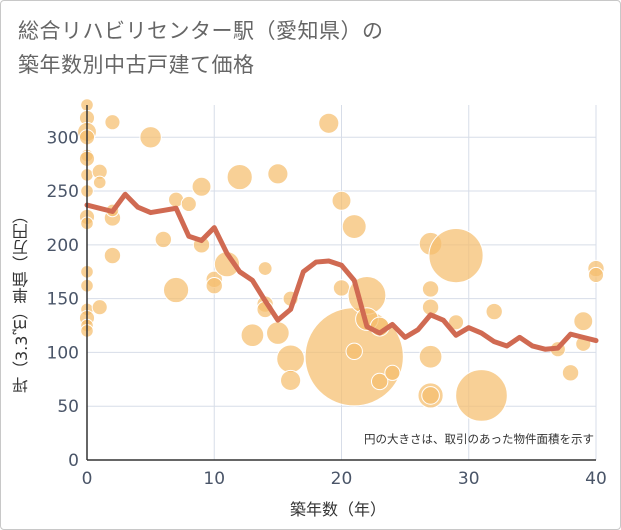  I want to click on y-tick-label: 250, so click(63, 192).